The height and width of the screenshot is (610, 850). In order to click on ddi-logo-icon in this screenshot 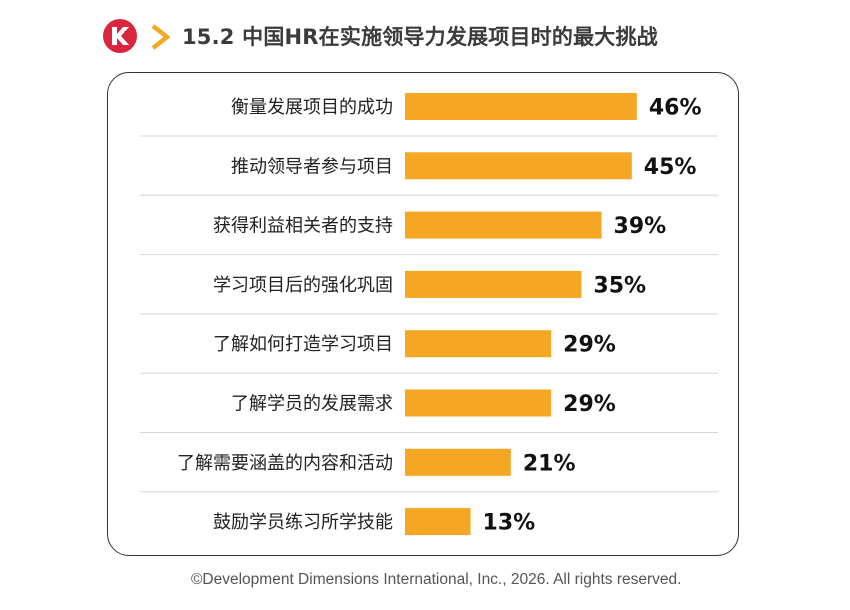, I will do `click(120, 36)`.